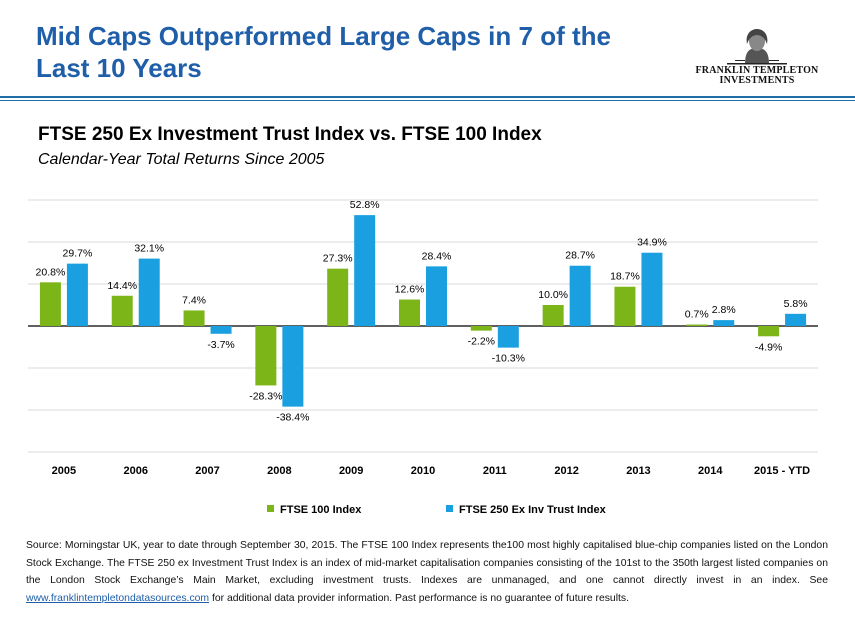  What do you see at coordinates (580, 295) in the screenshot?
I see `bar-ftse-250-2012` at bounding box center [580, 295].